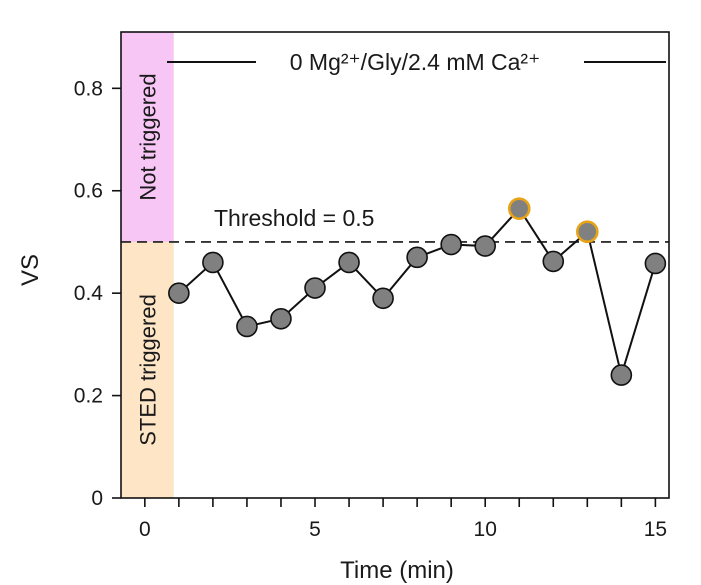 This screenshot has width=701, height=585. Describe the element at coordinates (145, 529) in the screenshot. I see `x-tick-label-0: 0` at that location.